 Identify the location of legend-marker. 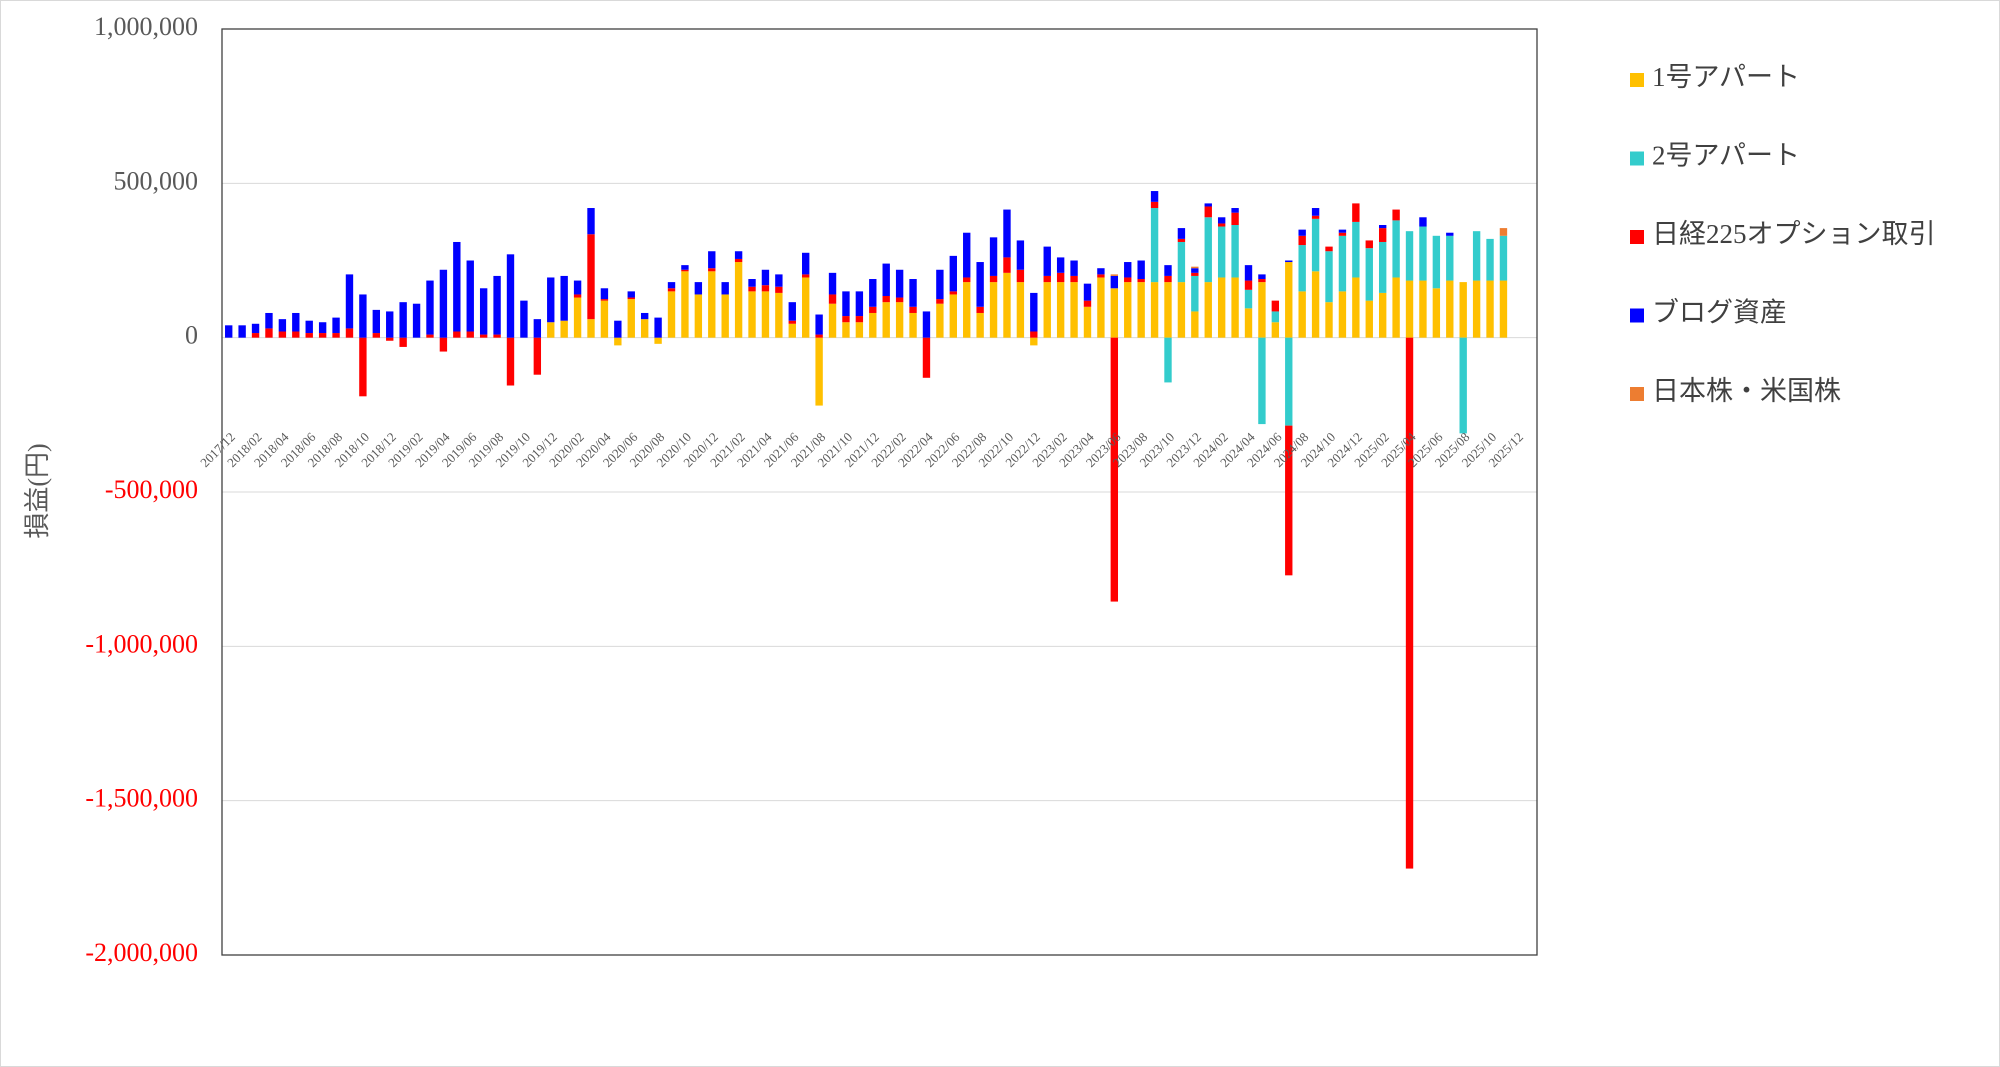
(1637, 315).